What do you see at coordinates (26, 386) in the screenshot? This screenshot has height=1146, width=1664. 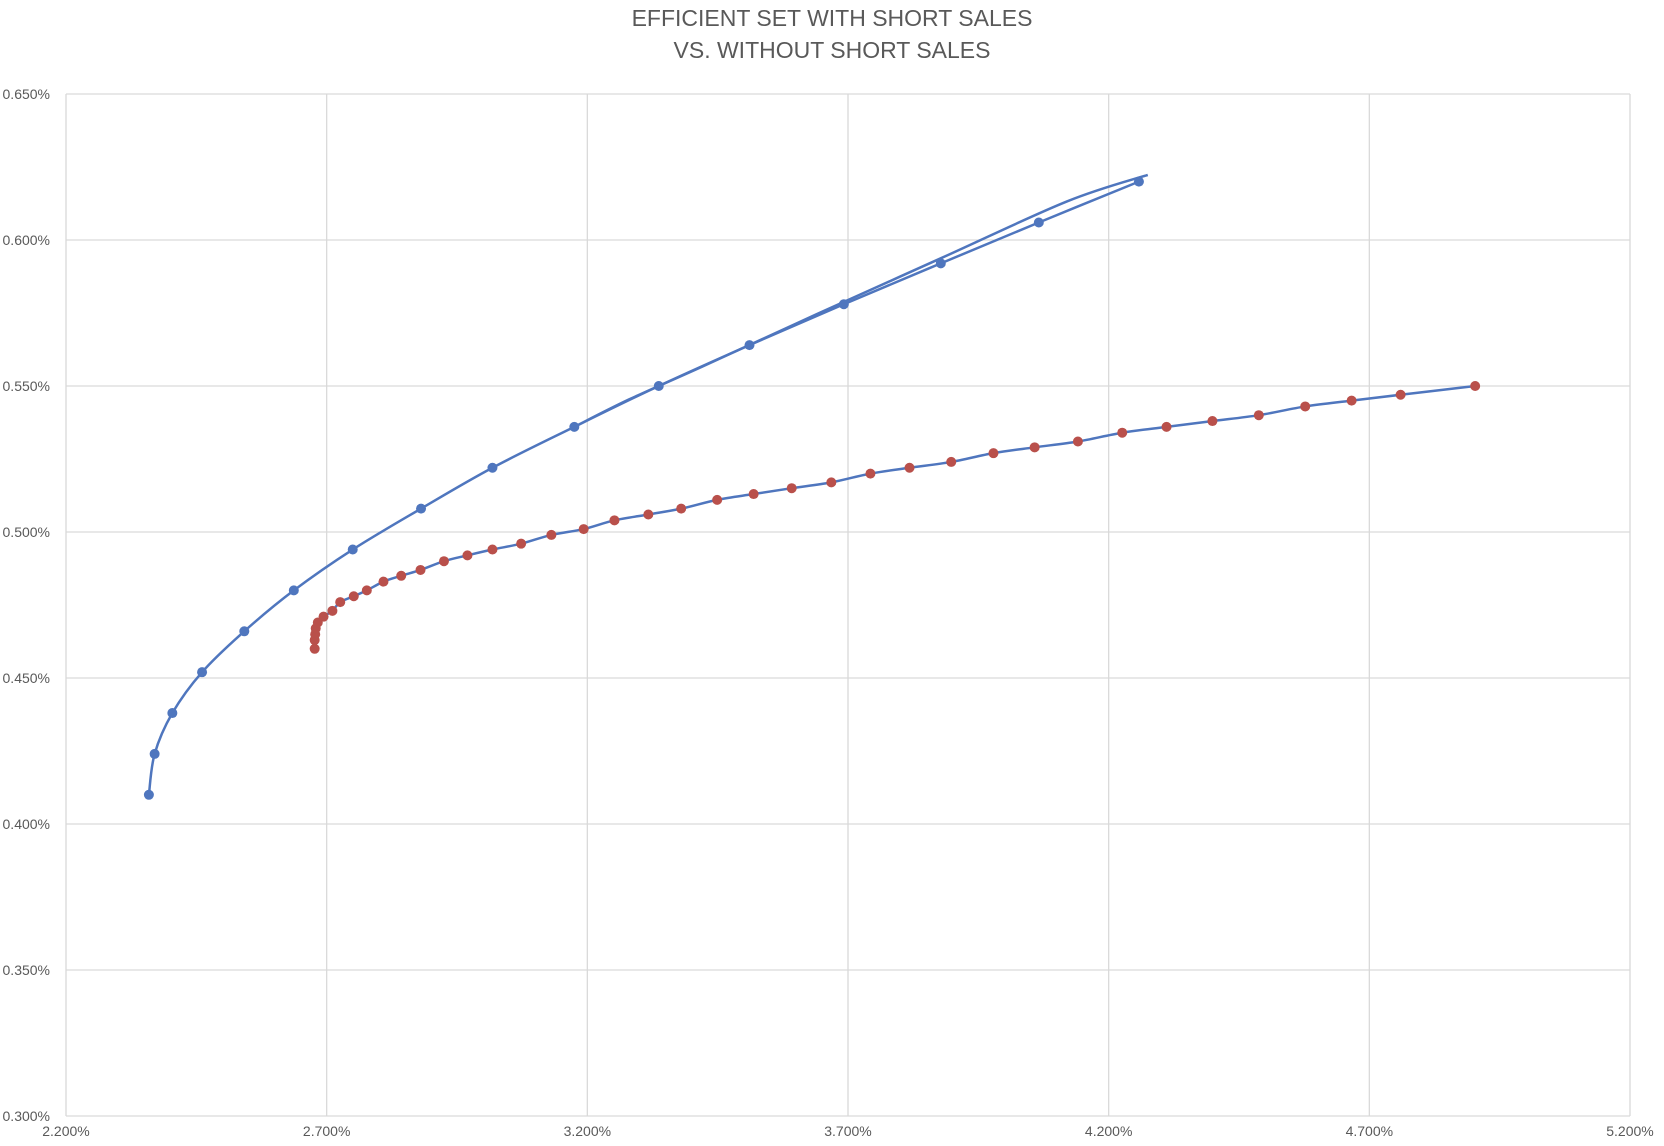 I see `y-tick-label-5: 0.550%` at bounding box center [26, 386].